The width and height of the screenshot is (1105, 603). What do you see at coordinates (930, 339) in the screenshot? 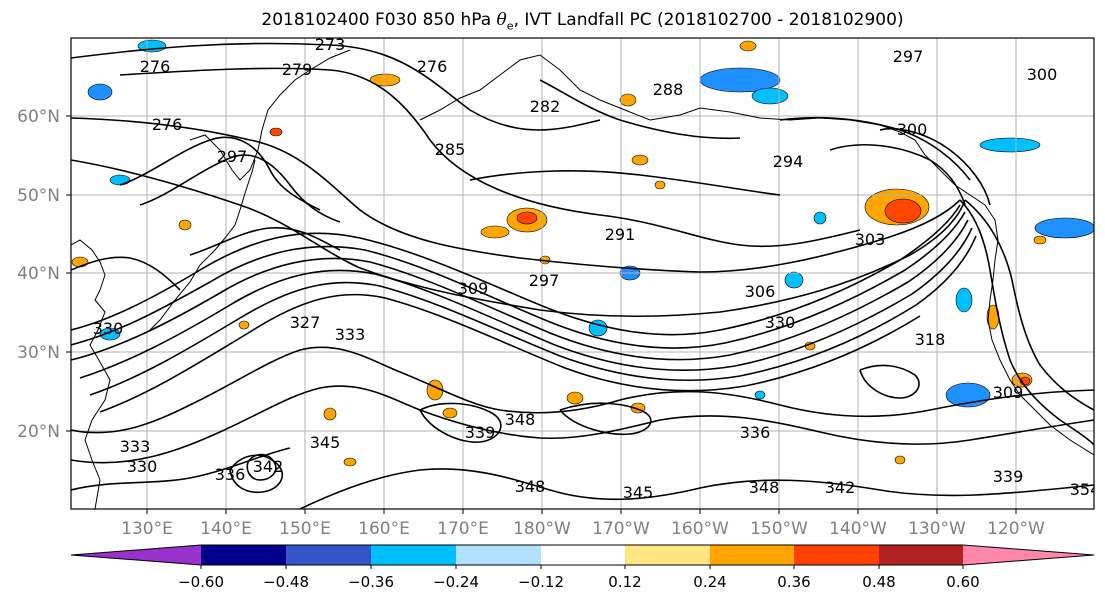
I see `contour-label: 318` at bounding box center [930, 339].